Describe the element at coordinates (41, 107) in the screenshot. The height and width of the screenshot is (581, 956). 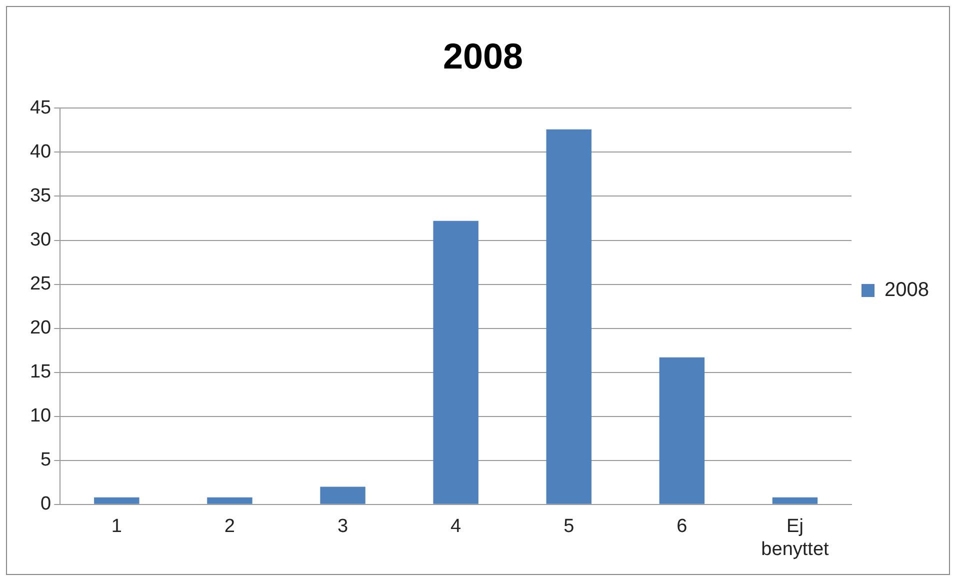
I see `y-tick-label: 45` at that location.